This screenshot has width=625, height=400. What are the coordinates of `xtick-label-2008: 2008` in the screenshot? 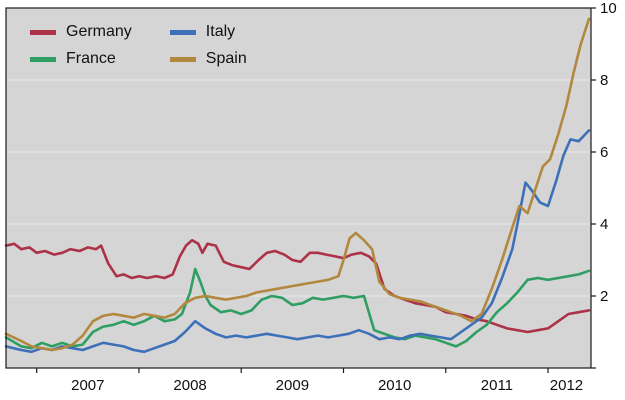 It's located at (189, 385).